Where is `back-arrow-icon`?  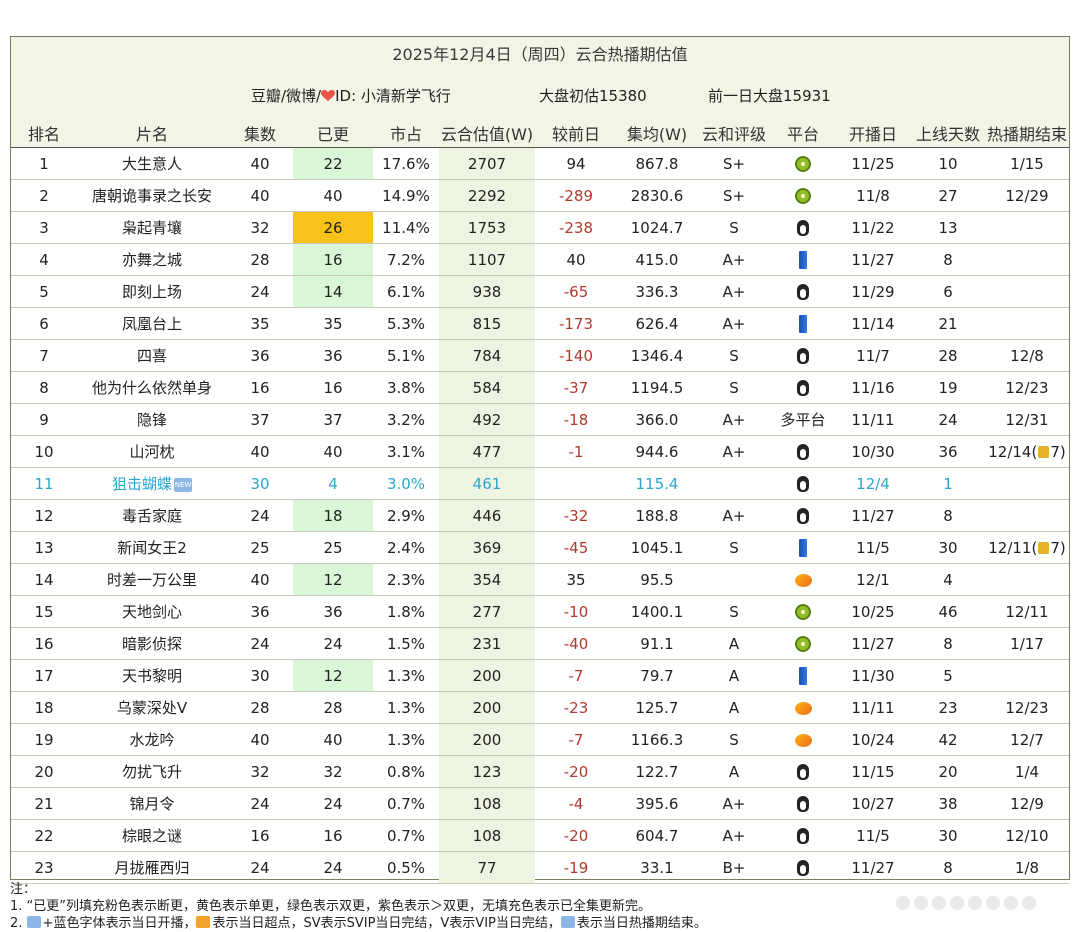 back-arrow-icon is located at coordinates (567, 922).